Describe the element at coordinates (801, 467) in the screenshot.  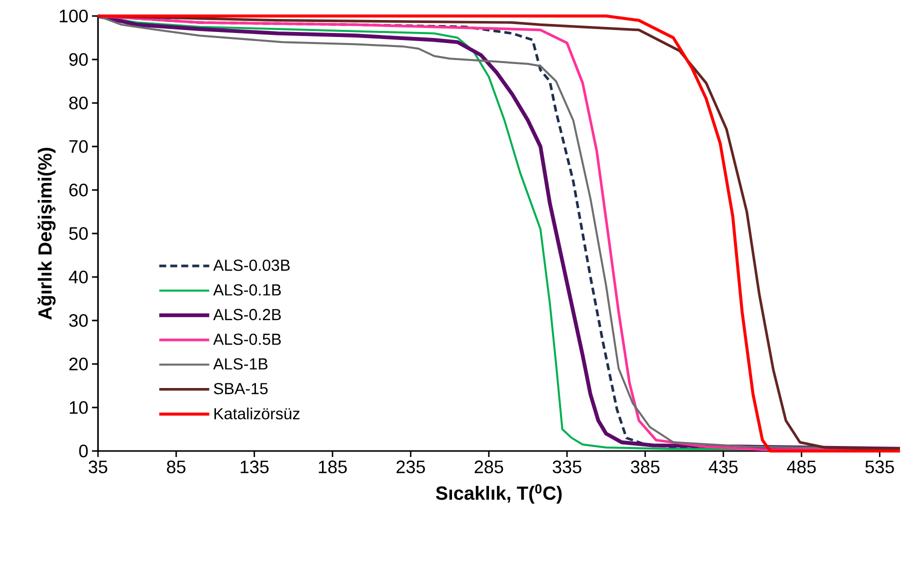
I see `x-tick-label: 485` at that location.